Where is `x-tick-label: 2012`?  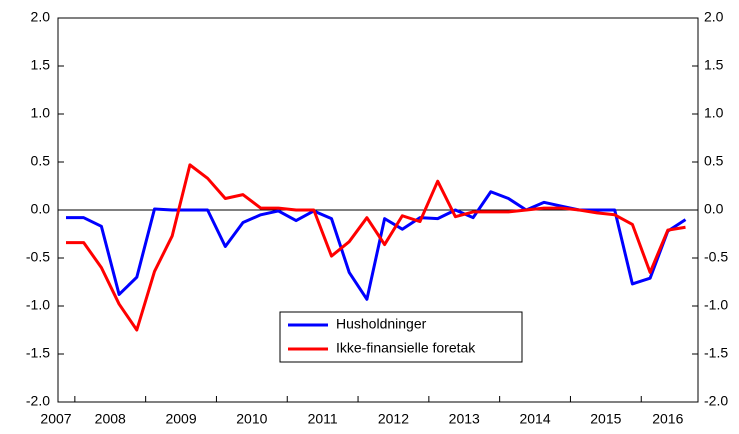
x-tick-label: 2012 is located at coordinates (393, 419).